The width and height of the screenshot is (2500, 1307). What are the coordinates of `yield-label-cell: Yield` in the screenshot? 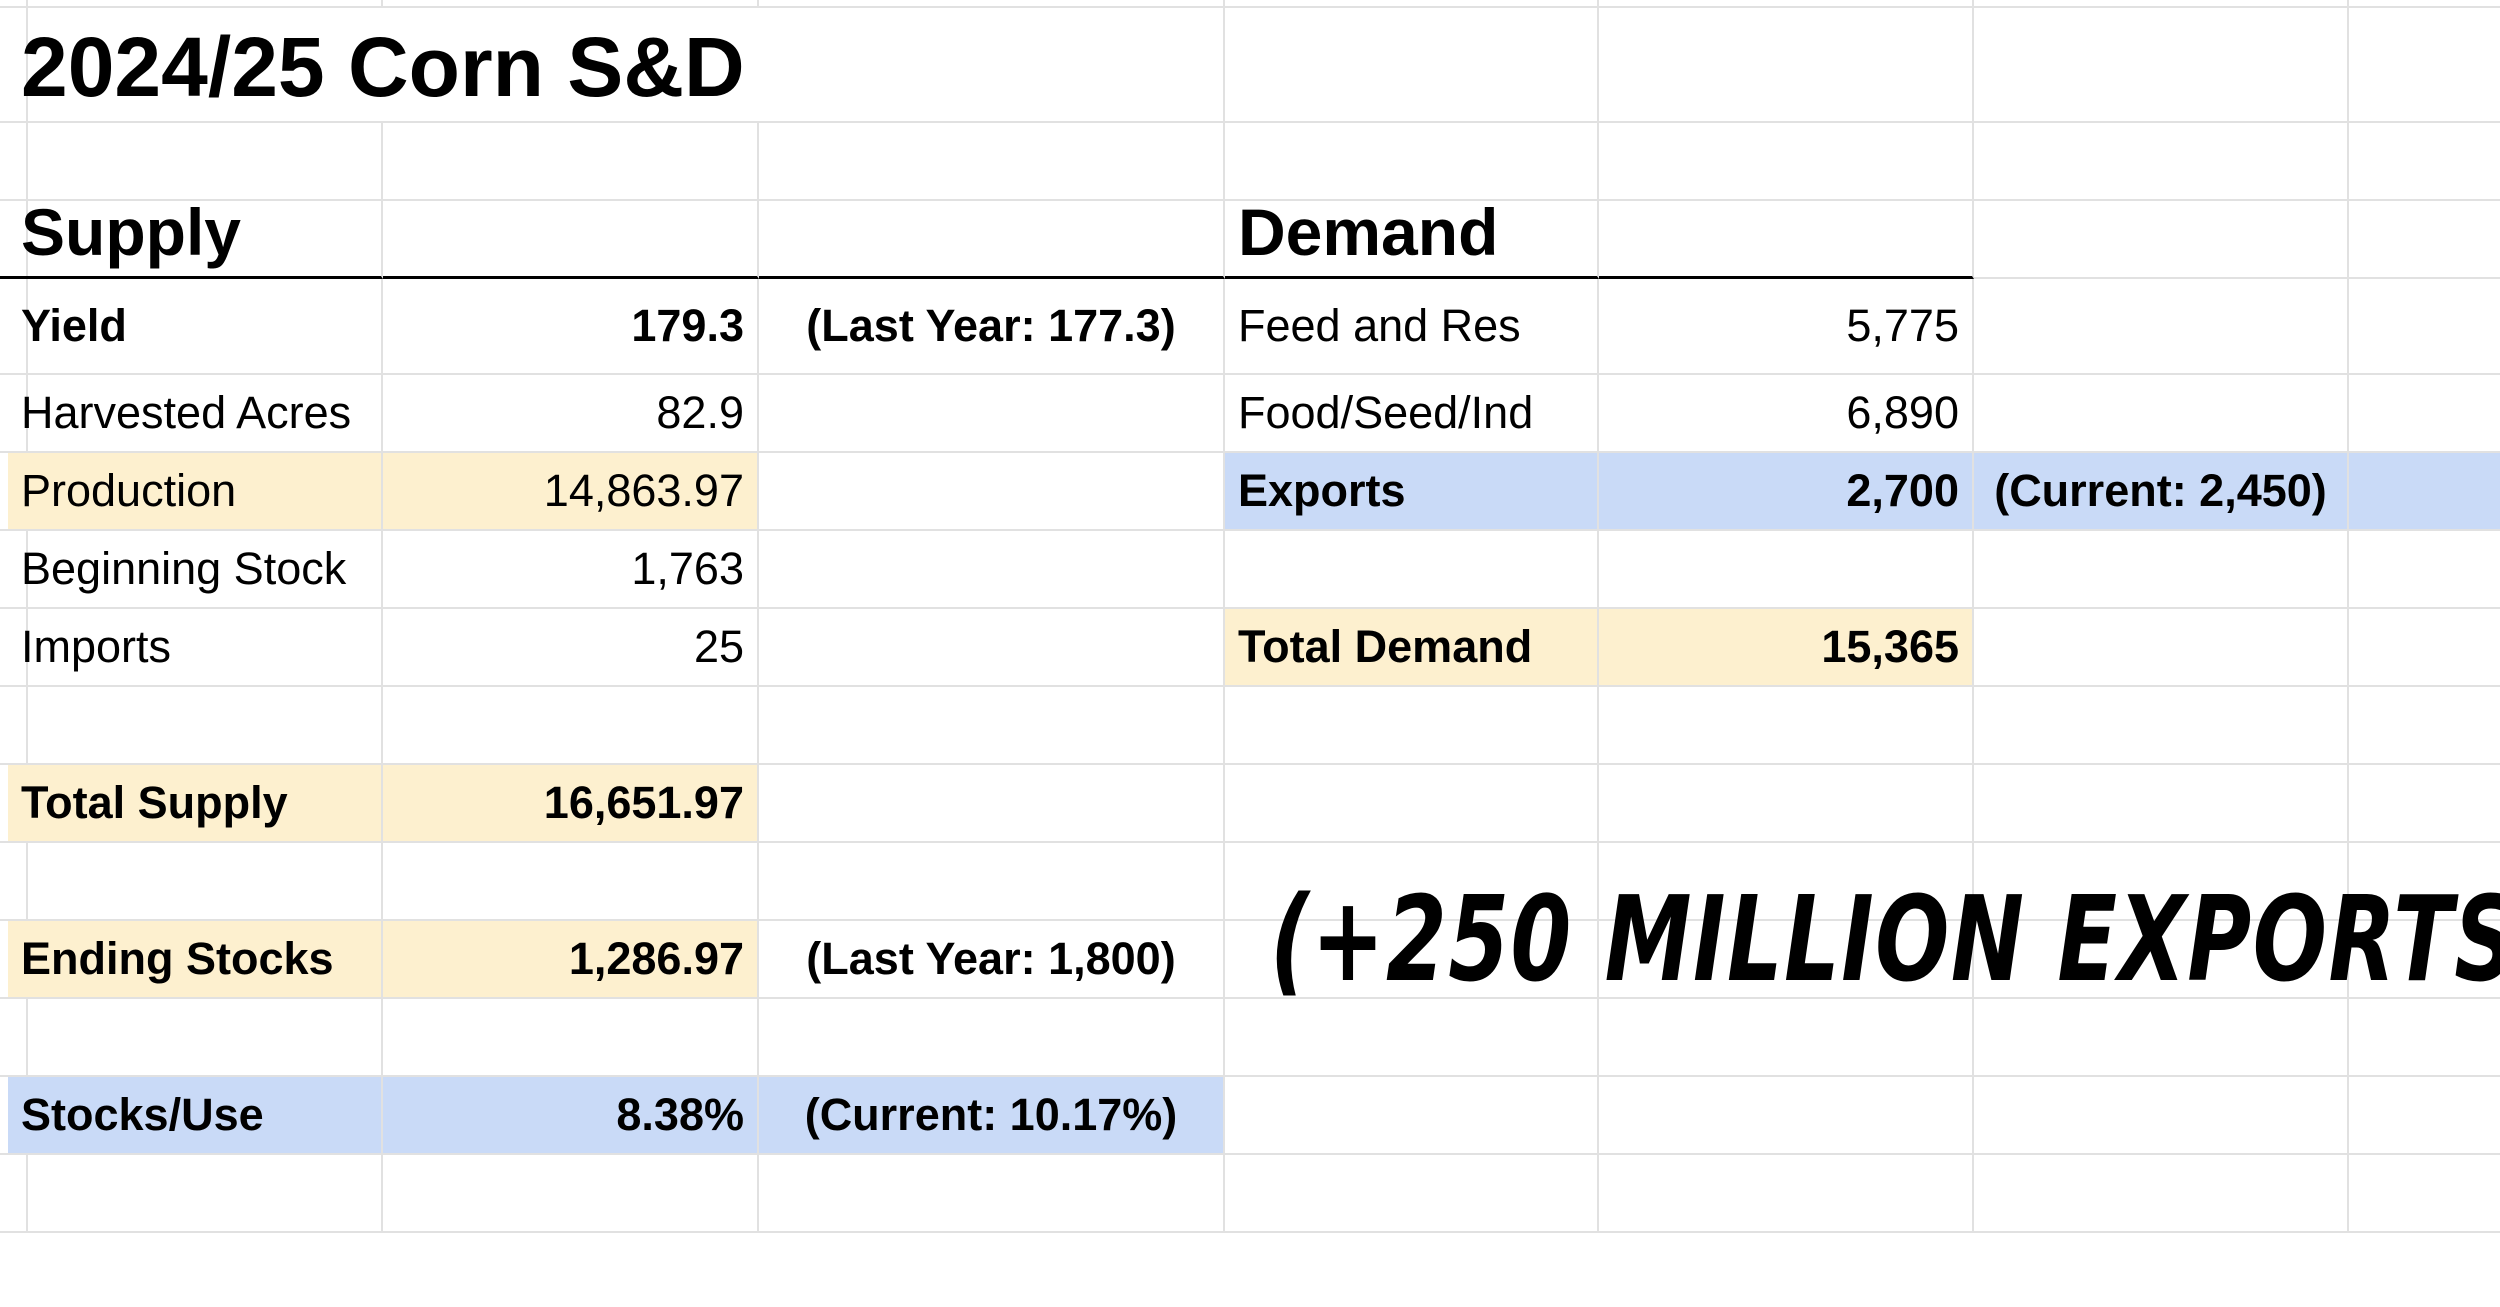 It's located at (195, 327).